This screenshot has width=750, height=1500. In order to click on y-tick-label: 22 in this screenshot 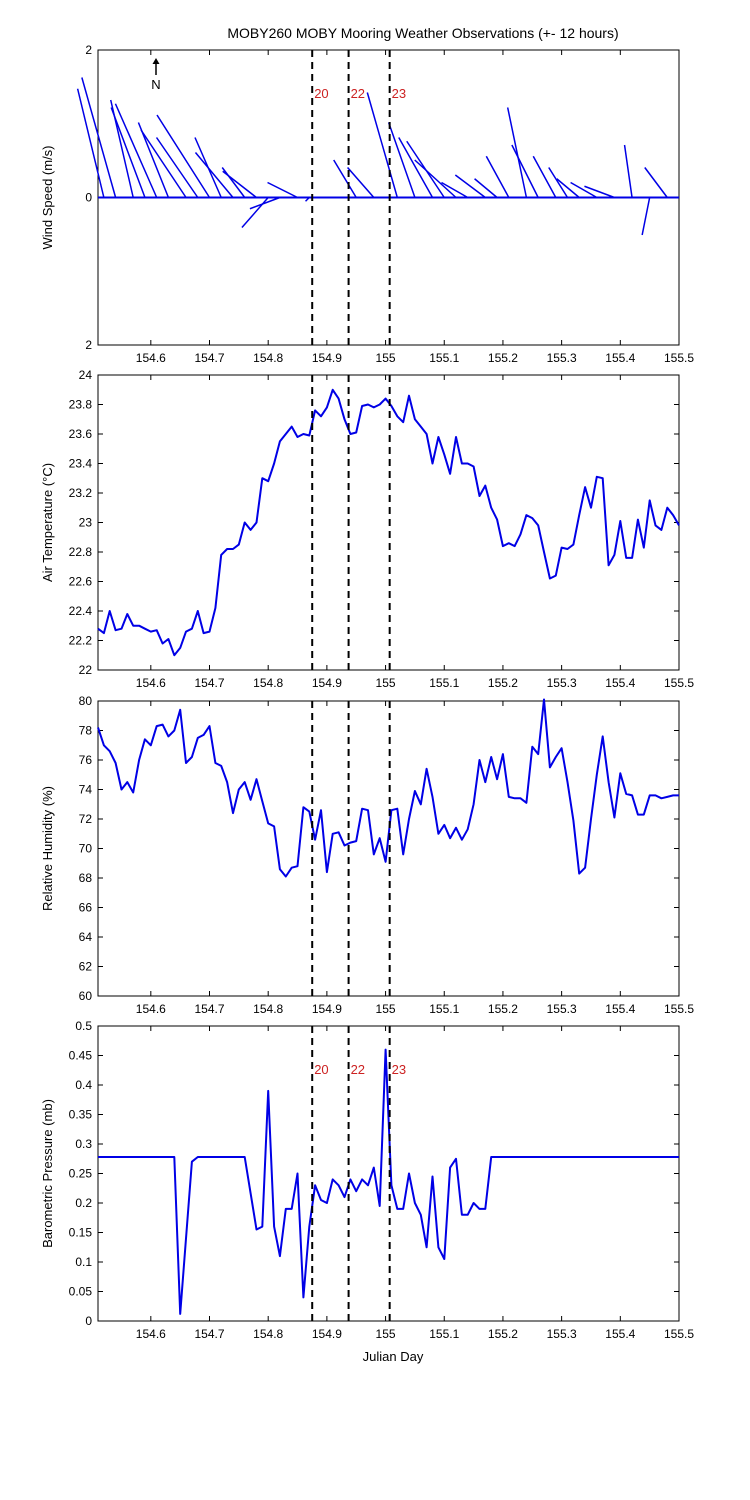, I will do `click(86, 670)`.